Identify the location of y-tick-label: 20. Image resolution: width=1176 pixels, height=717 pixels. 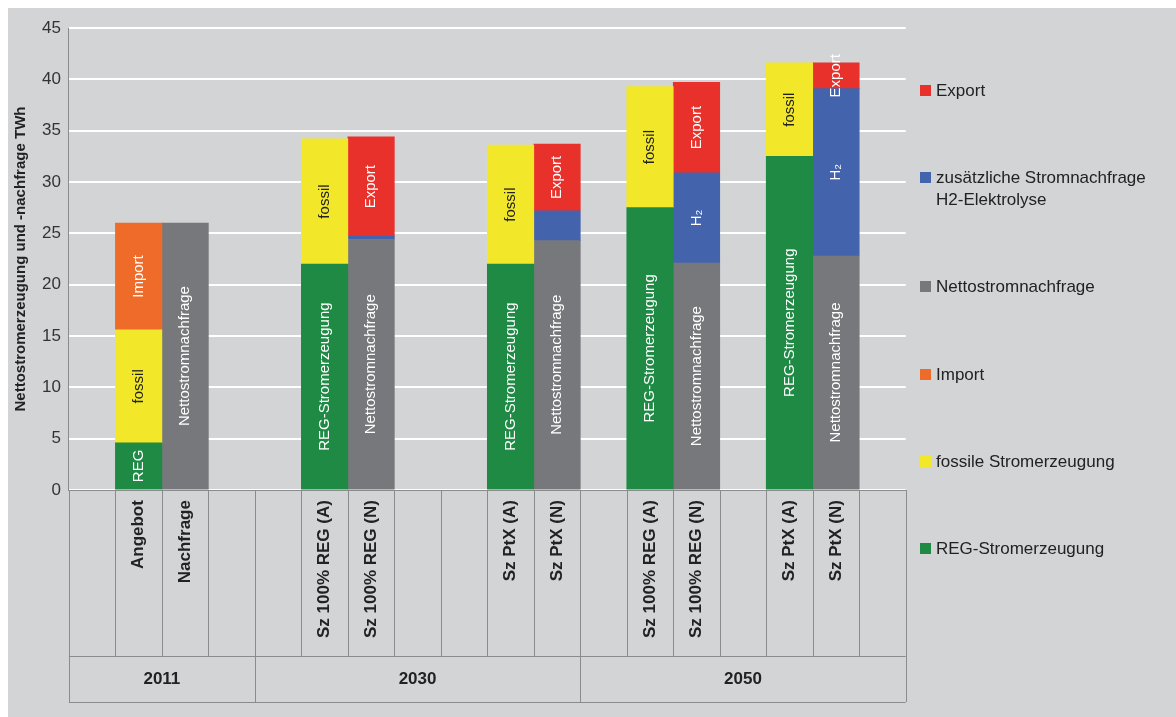
(51, 284).